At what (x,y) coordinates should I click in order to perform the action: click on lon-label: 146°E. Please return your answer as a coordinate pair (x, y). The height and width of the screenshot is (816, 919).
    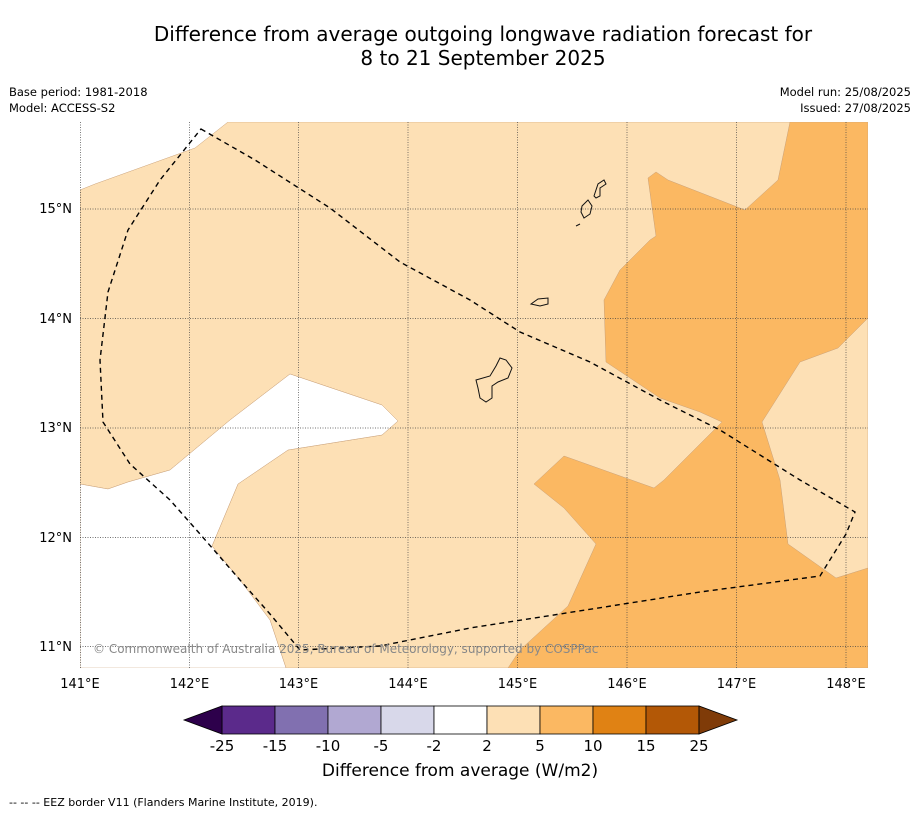
    Looking at the image, I should click on (627, 684).